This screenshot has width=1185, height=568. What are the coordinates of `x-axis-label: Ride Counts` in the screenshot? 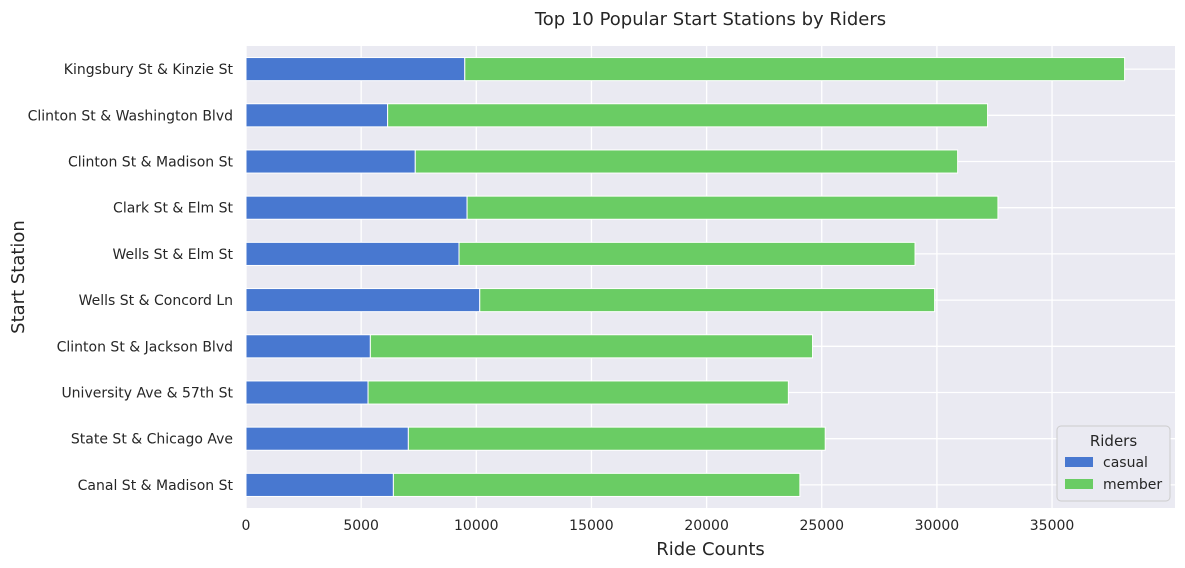 It's located at (710, 549).